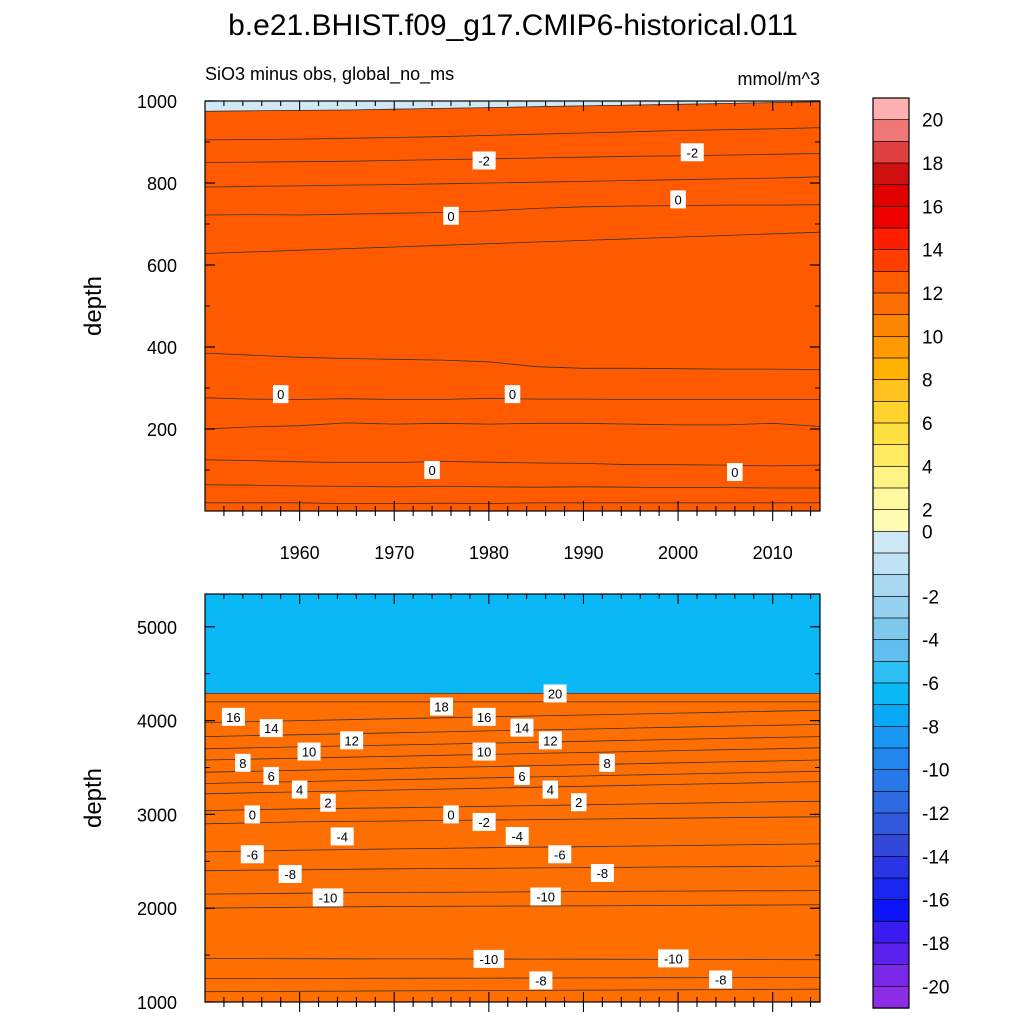 The image size is (1024, 1024). I want to click on svg-text: 2, so click(578, 802).